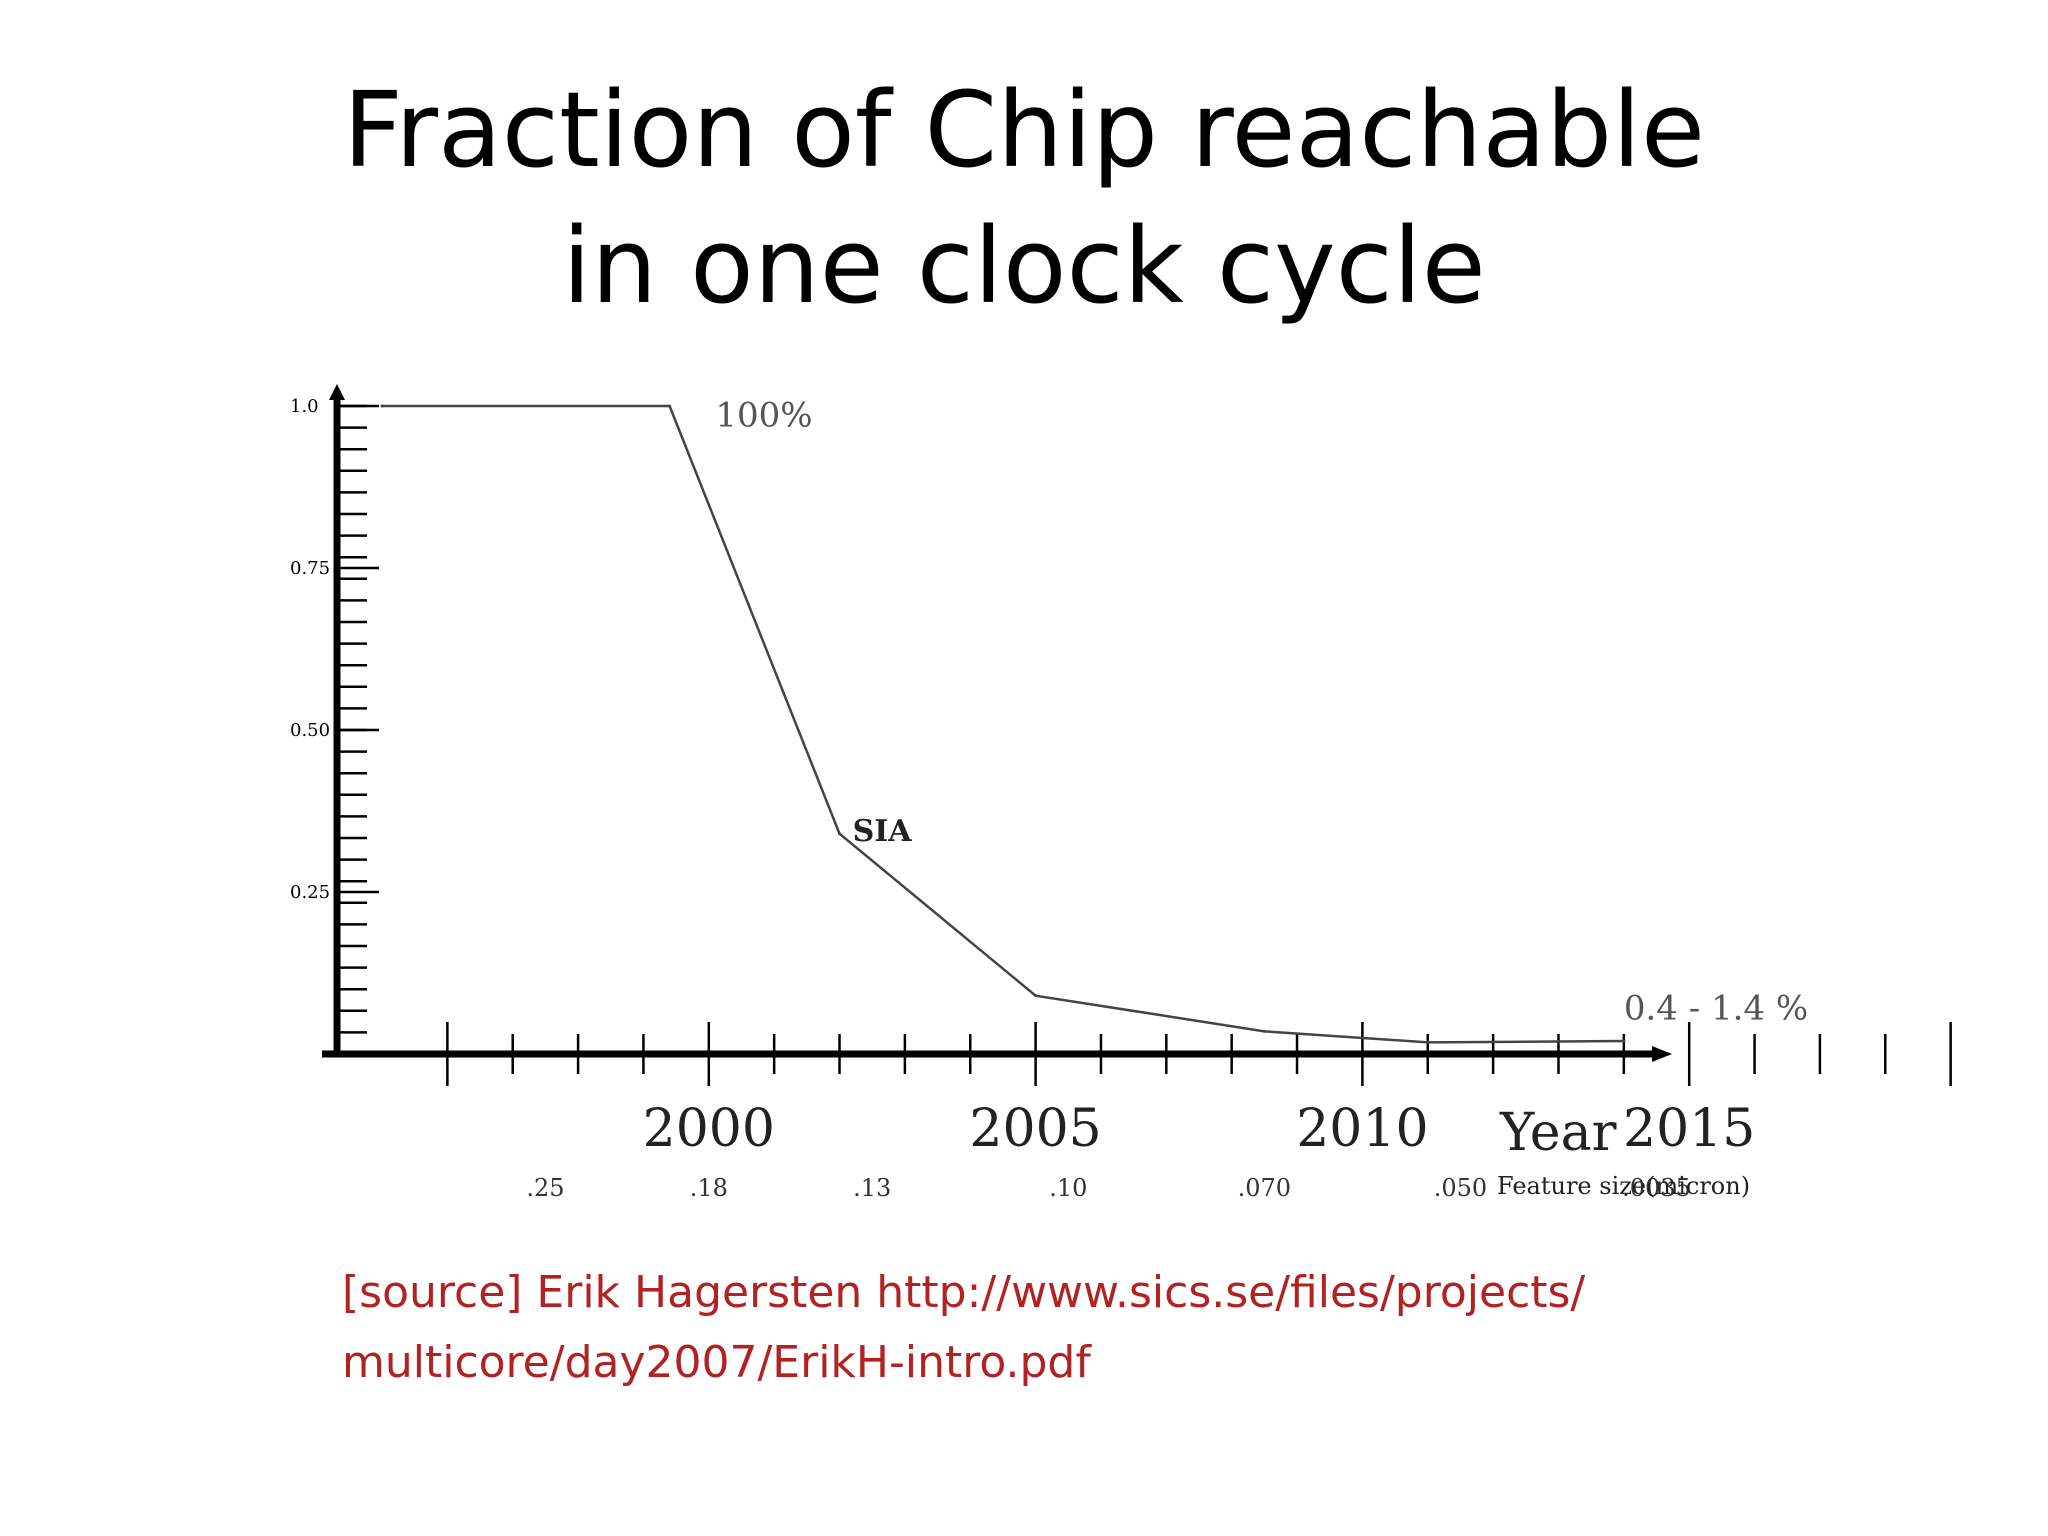 The height and width of the screenshot is (1536, 2048). Describe the element at coordinates (1689, 1129) in the screenshot. I see `x-tick-label: 2015` at that location.